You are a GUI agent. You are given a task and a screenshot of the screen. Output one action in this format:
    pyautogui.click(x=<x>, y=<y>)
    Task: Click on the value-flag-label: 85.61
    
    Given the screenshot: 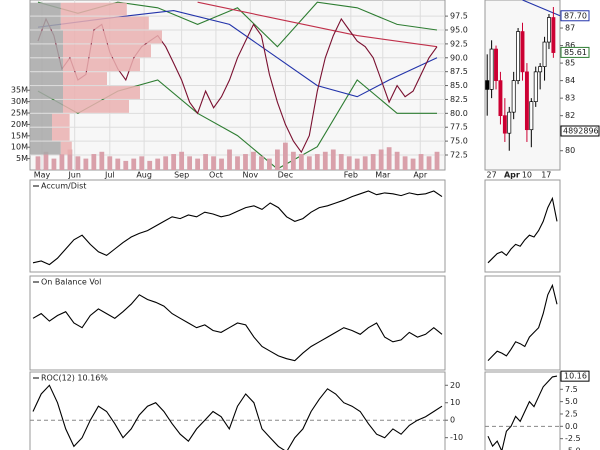 What is the action you would take?
    pyautogui.click(x=575, y=52)
    